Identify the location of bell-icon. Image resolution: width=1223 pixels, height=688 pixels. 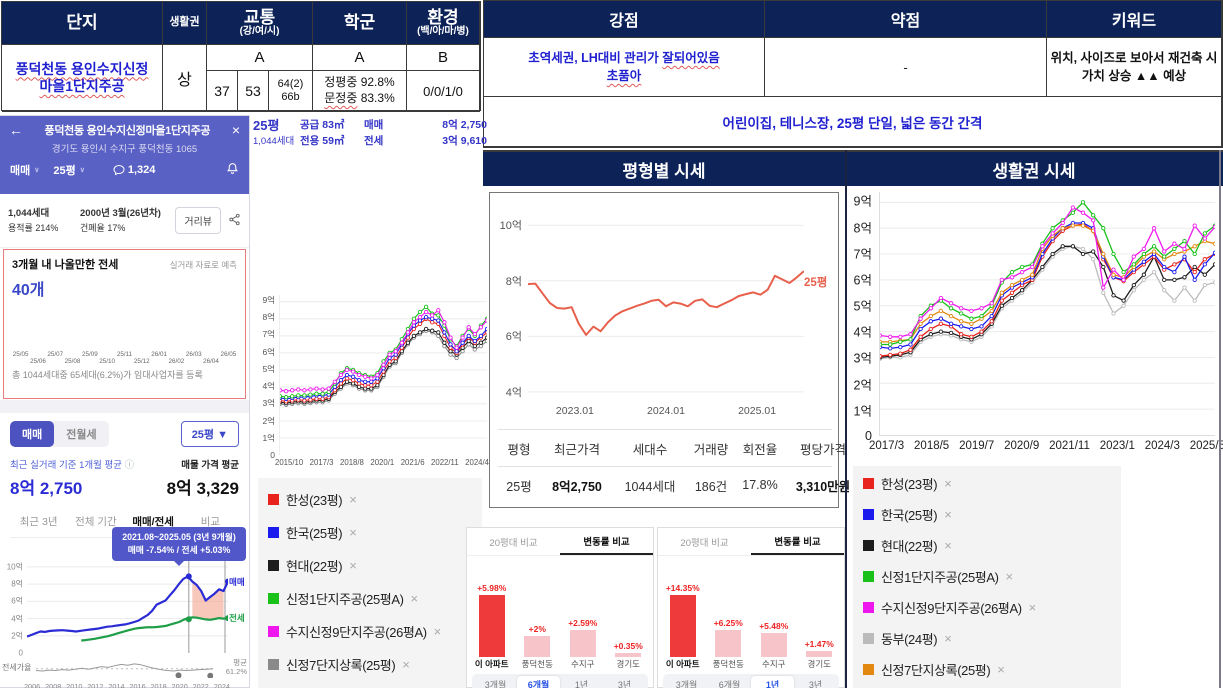
(232, 170).